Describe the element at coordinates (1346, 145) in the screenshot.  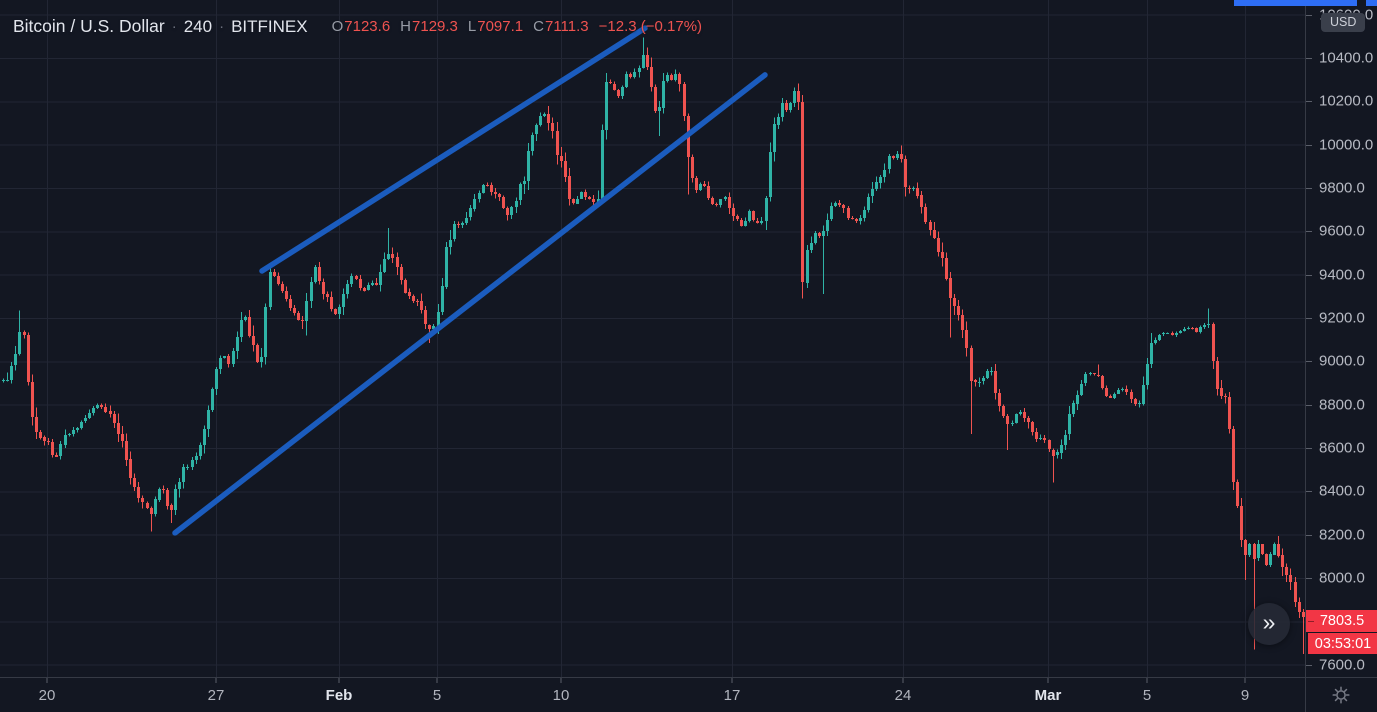
I see `price-axis-label: 10000.0` at that location.